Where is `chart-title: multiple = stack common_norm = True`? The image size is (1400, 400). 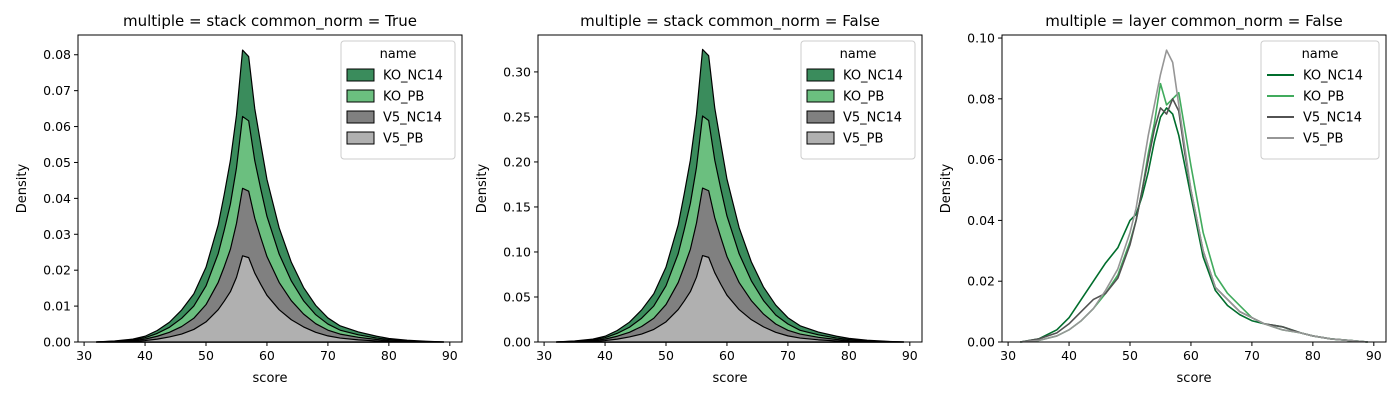
chart-title: multiple = stack common_norm = True is located at coordinates (270, 21).